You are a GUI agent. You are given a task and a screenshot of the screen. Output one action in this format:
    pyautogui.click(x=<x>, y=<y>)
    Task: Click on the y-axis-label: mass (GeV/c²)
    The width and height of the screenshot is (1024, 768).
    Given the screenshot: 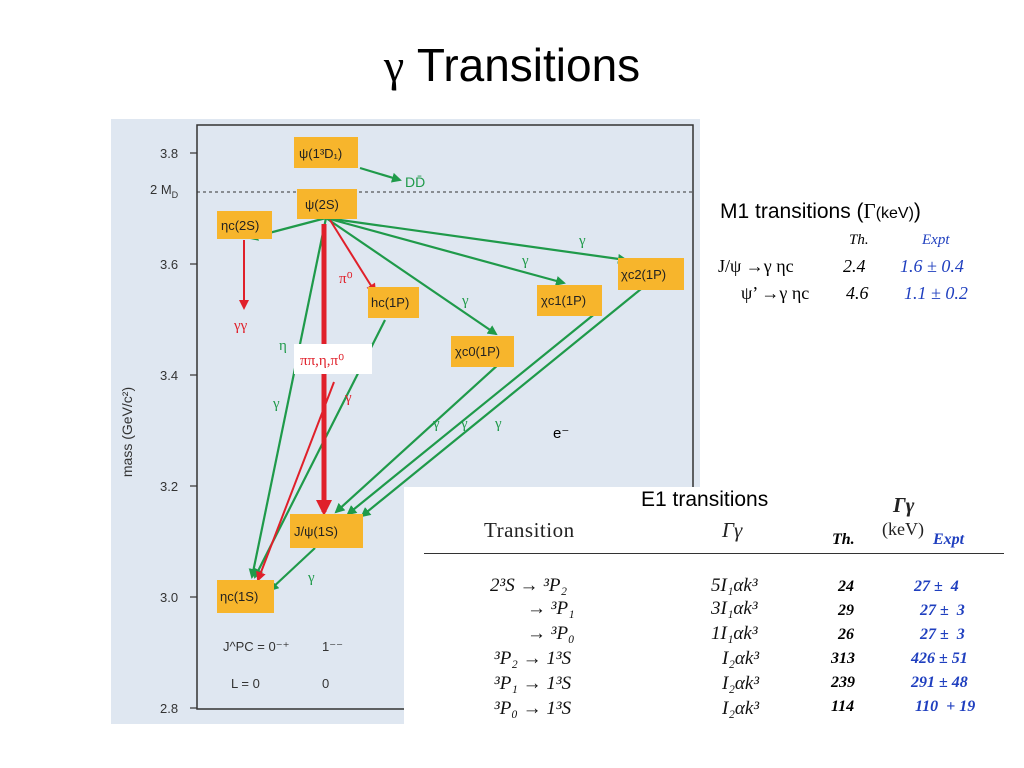 What is the action you would take?
    pyautogui.click(x=127, y=432)
    